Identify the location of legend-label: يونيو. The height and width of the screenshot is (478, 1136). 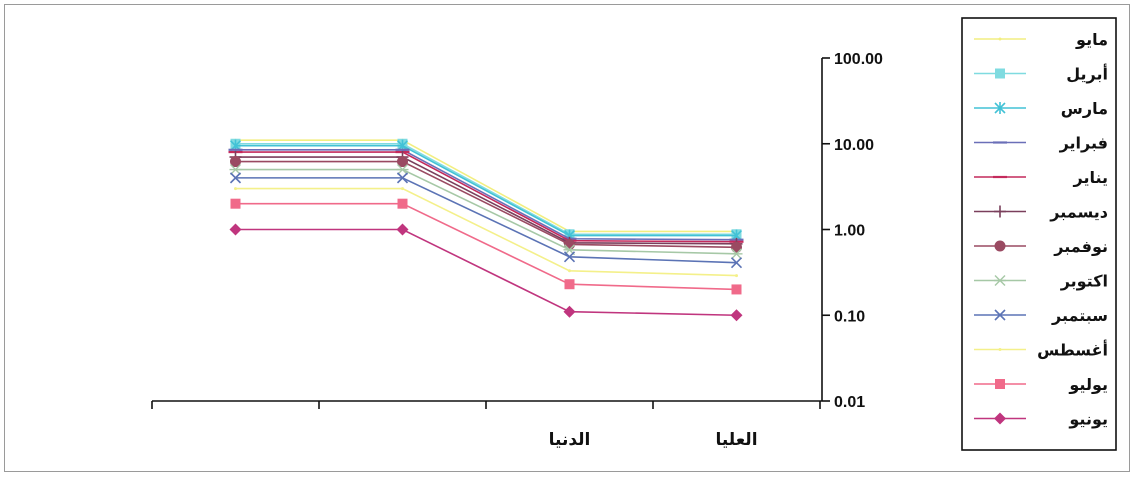
(1088, 419).